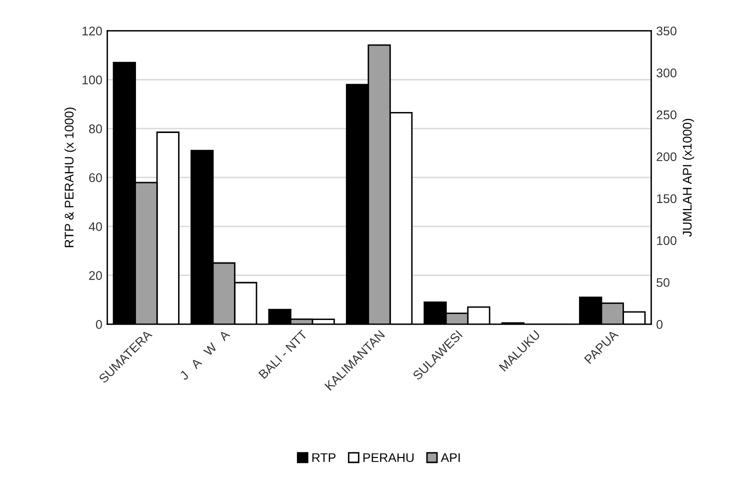 The width and height of the screenshot is (735, 481). Describe the element at coordinates (659, 324) in the screenshot. I see `y2-tick-label: 0` at that location.